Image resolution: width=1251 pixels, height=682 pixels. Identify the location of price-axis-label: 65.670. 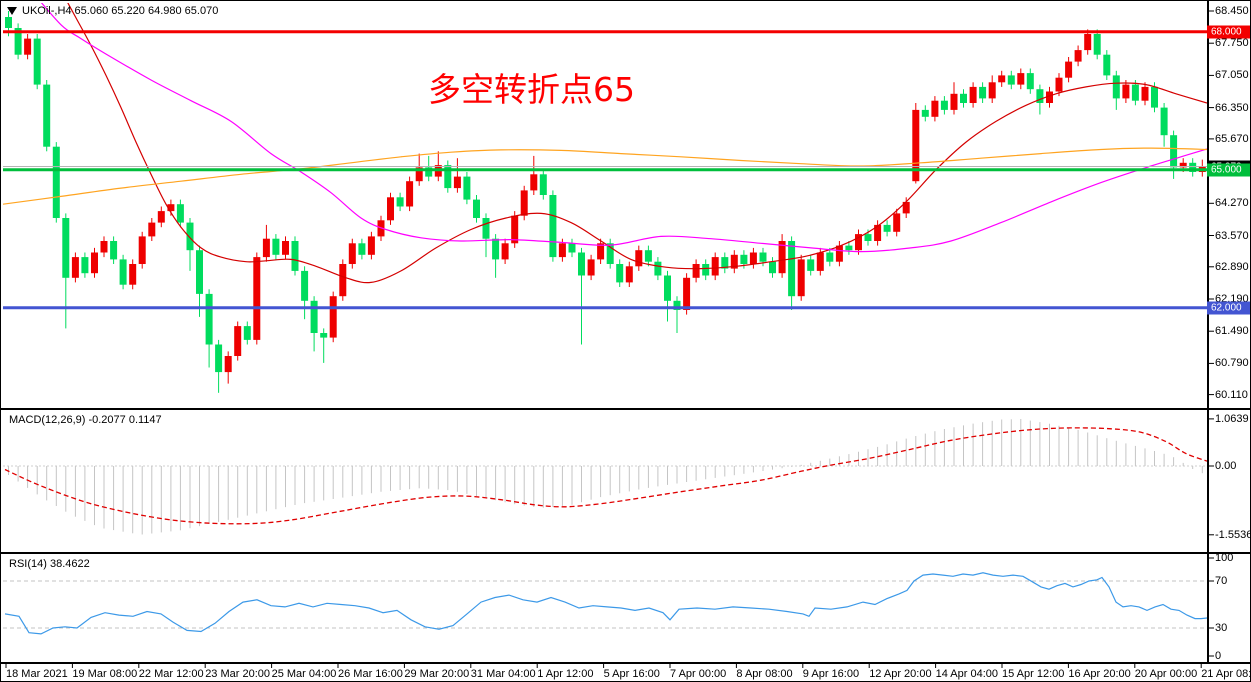
(1232, 138).